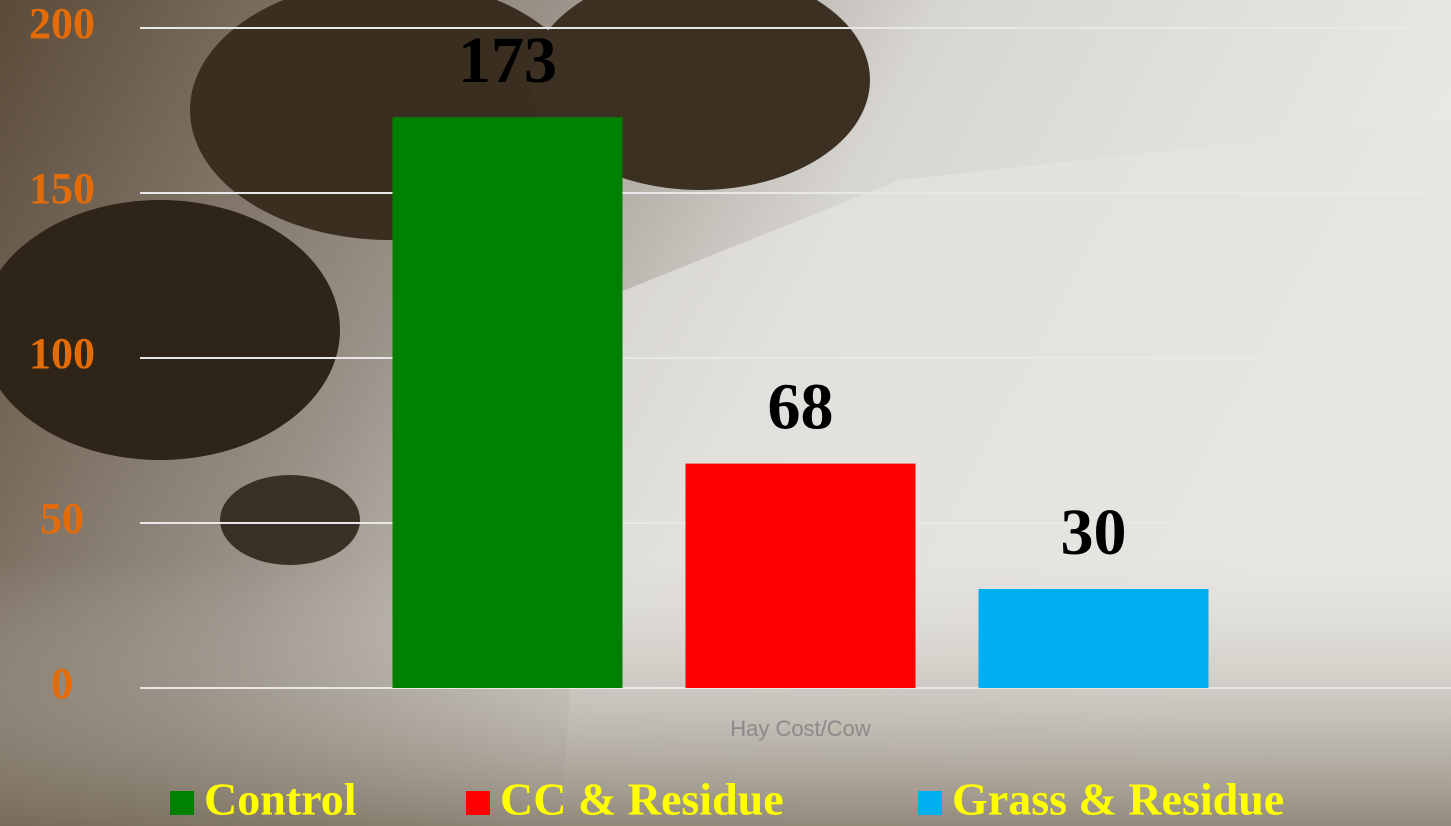  What do you see at coordinates (62, 683) in the screenshot?
I see `y-tick-label: 0` at bounding box center [62, 683].